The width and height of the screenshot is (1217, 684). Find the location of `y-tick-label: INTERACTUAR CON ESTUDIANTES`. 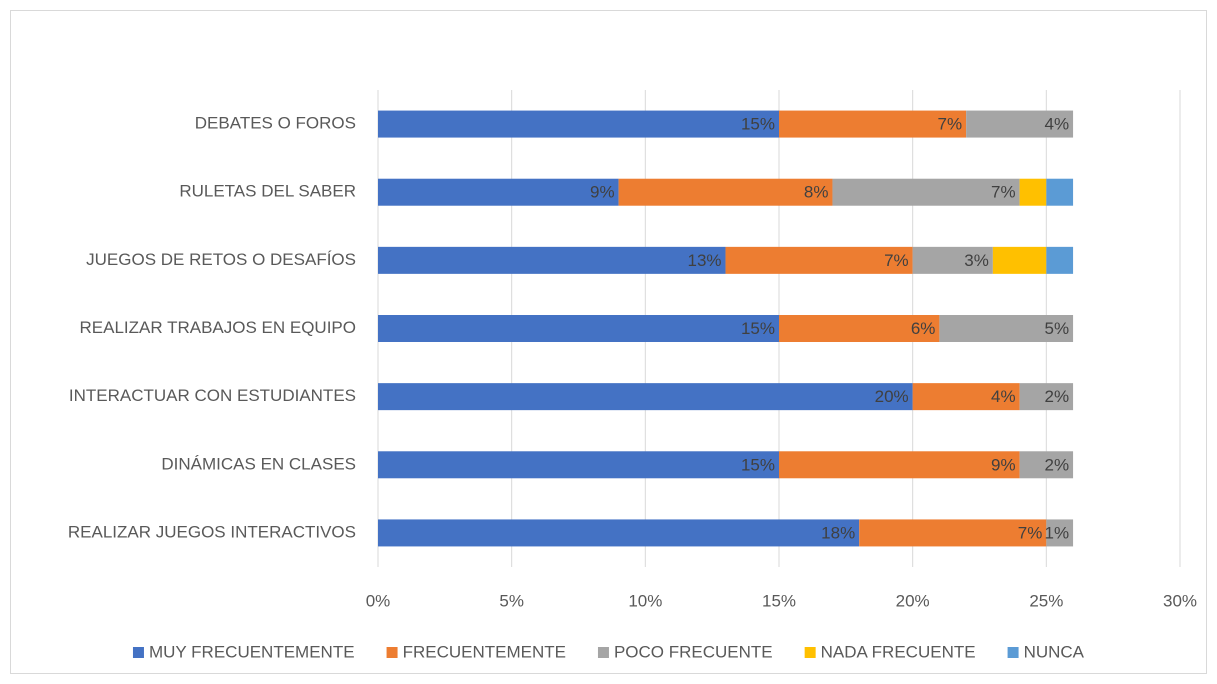

y-tick-label: INTERACTUAR CON ESTUDIANTES is located at coordinates (212, 395).